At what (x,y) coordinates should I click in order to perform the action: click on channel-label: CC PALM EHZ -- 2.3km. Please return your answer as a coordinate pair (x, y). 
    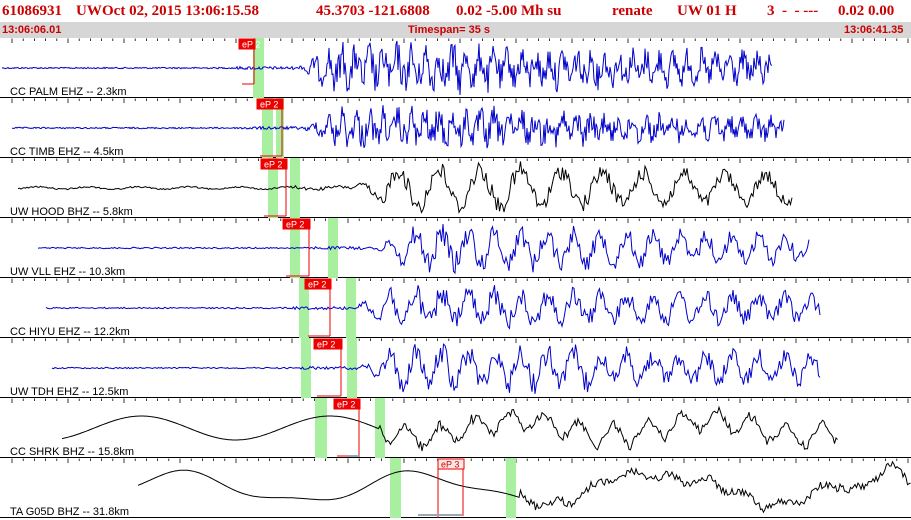
    Looking at the image, I should click on (68, 92).